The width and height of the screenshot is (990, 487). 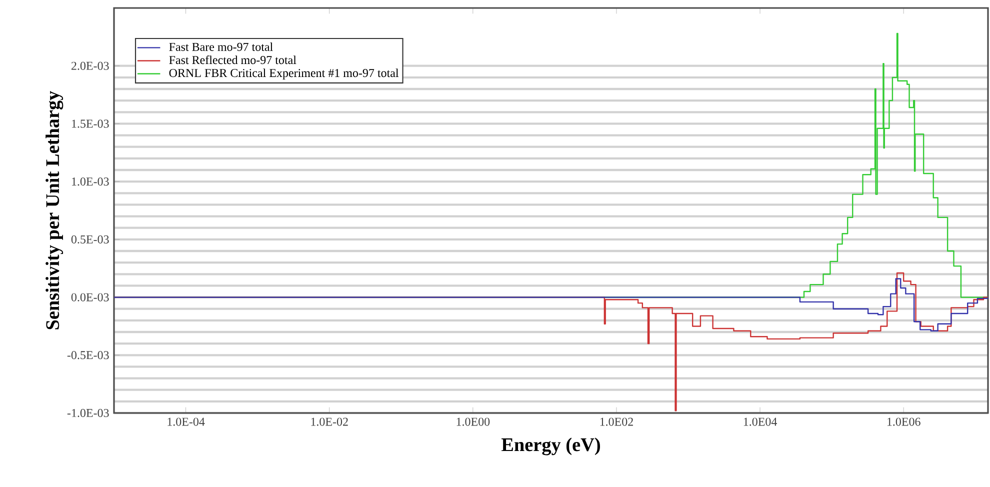 What do you see at coordinates (90, 66) in the screenshot?
I see `y-tick-label: 2.0E-03` at bounding box center [90, 66].